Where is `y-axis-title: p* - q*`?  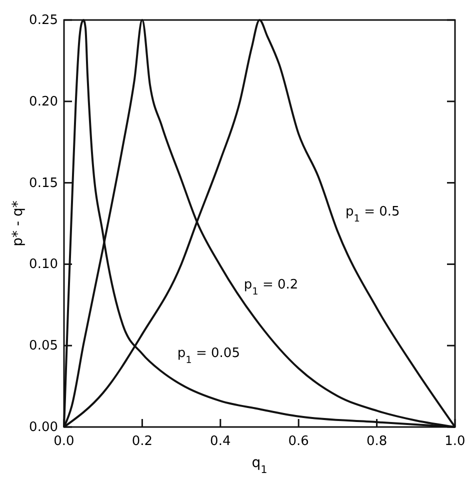
y-axis-title: p* - q* is located at coordinates (18, 223).